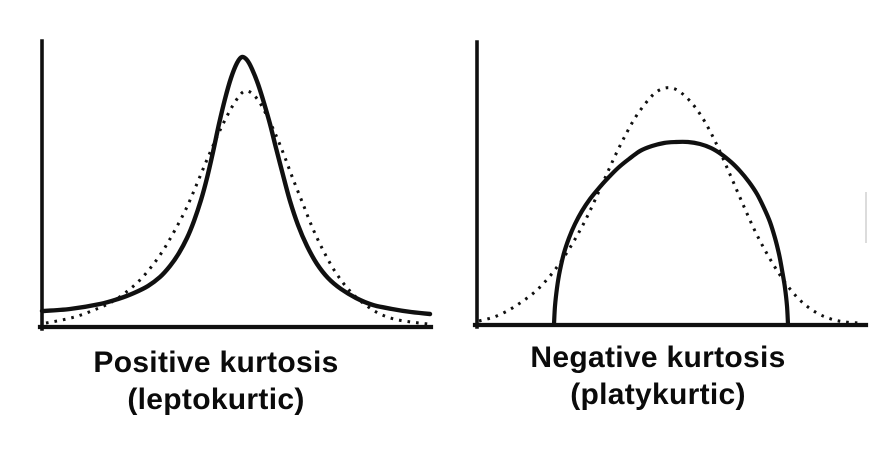 This screenshot has height=460, width=890. Describe the element at coordinates (216, 381) in the screenshot. I see `left-panel-caption: Positive kurtosis (leptokurtic)` at that location.